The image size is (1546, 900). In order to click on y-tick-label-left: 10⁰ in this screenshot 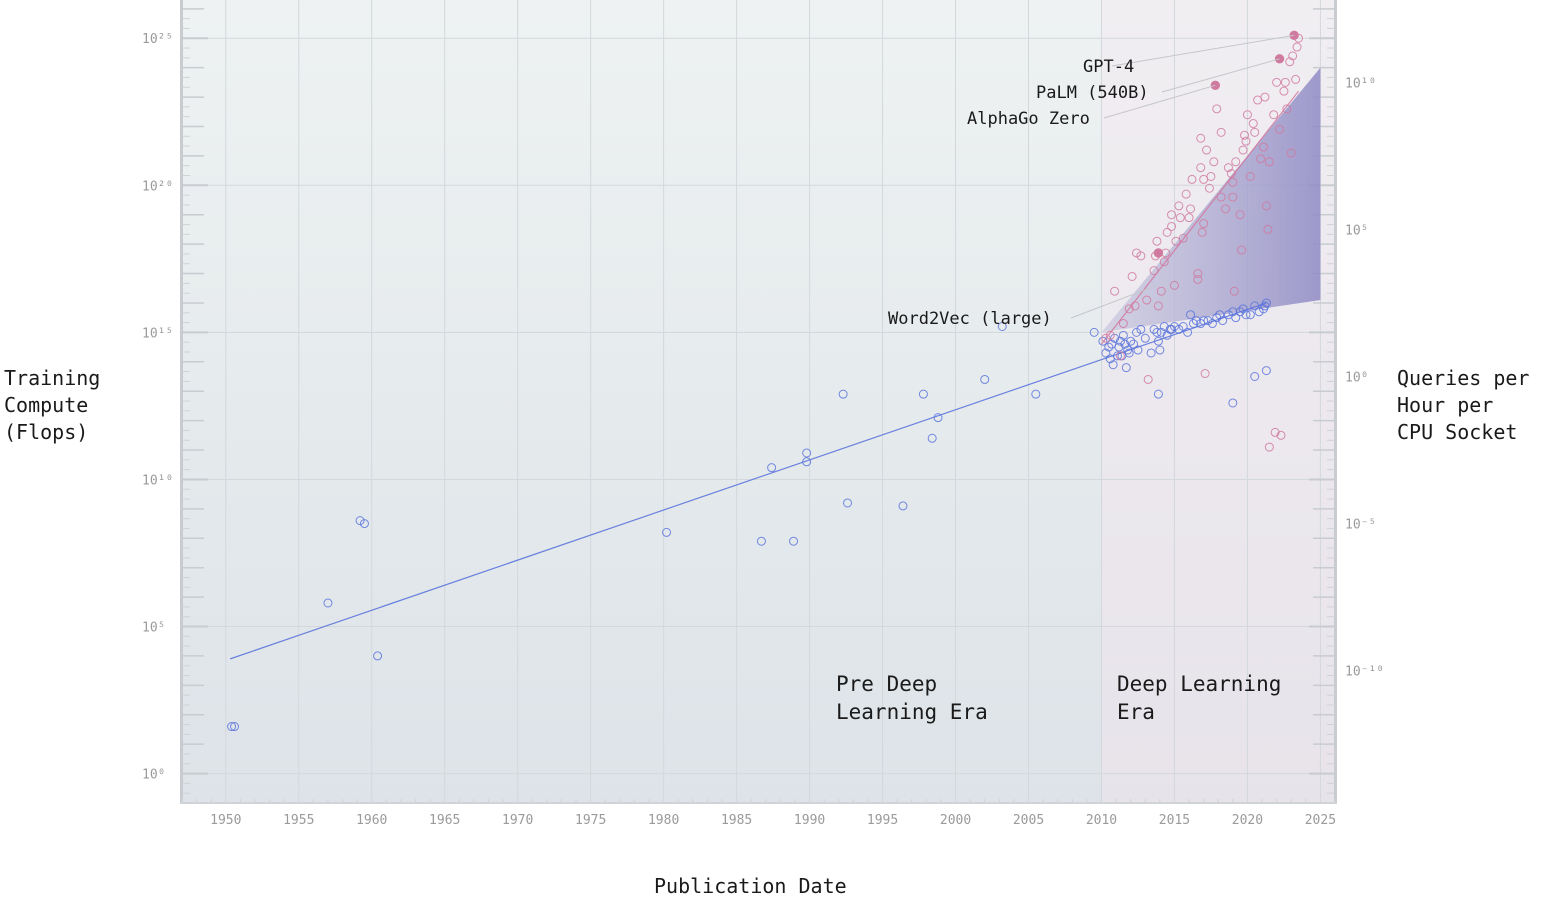, I will do `click(153, 775)`.